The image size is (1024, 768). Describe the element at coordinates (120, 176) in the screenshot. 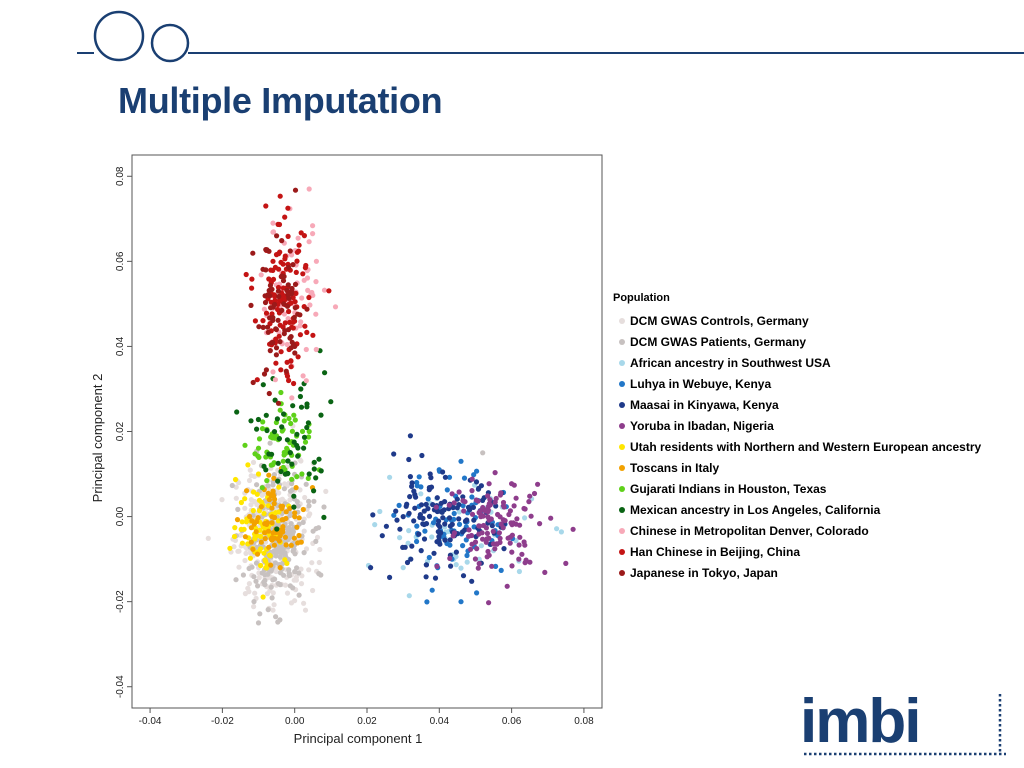

I see `y-tick-label: 0.08` at that location.